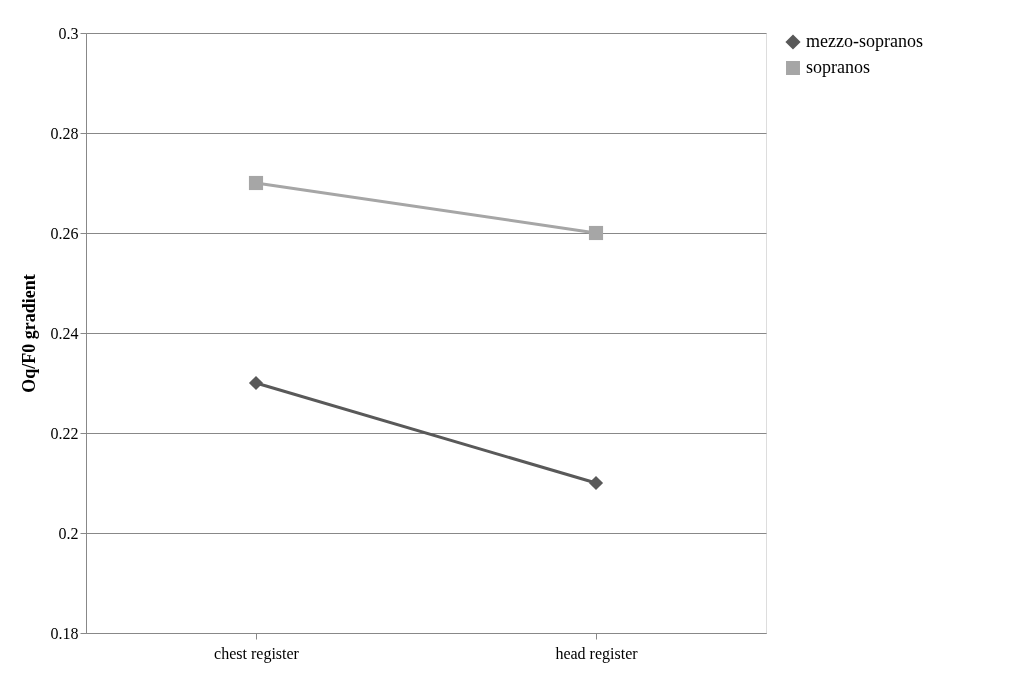  What do you see at coordinates (64, 433) in the screenshot?
I see `y-tick-label: 0.22` at bounding box center [64, 433].